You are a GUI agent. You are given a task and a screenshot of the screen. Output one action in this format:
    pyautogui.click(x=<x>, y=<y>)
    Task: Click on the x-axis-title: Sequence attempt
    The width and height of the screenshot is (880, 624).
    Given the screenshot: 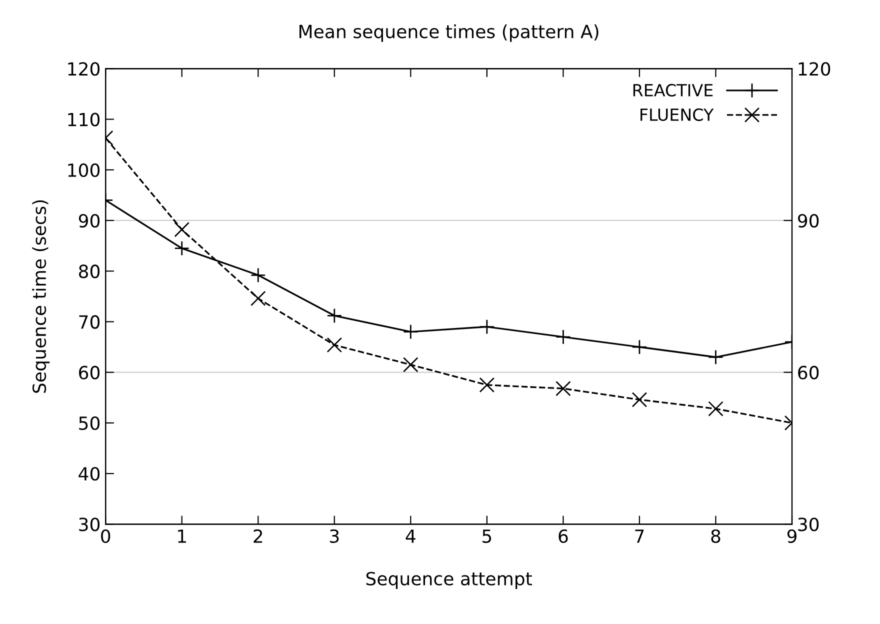 What is the action you would take?
    pyautogui.click(x=449, y=580)
    